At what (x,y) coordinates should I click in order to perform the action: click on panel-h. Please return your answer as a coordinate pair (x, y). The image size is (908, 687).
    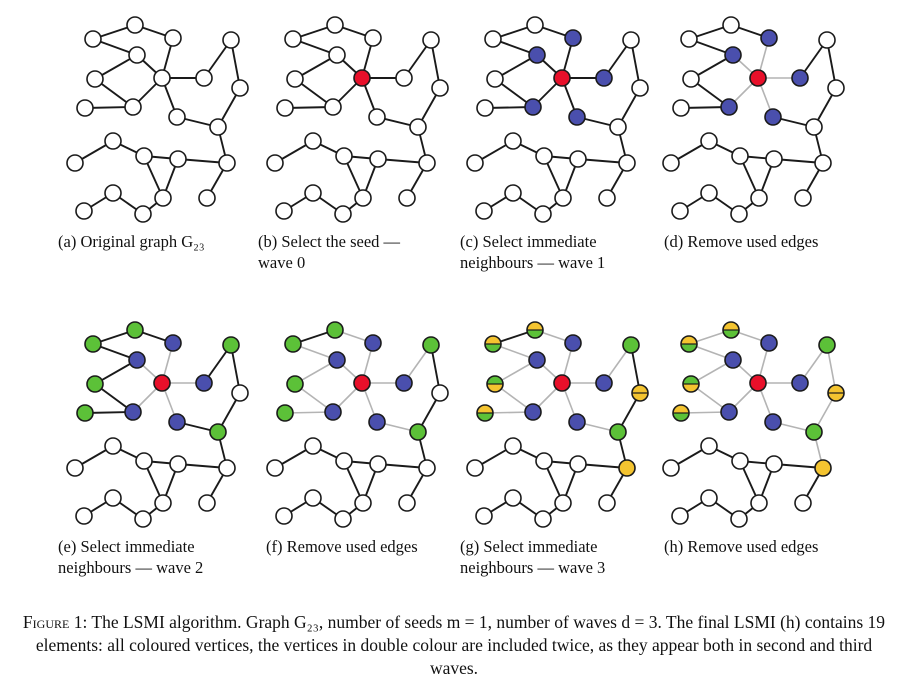
    Looking at the image, I should click on (726, 420).